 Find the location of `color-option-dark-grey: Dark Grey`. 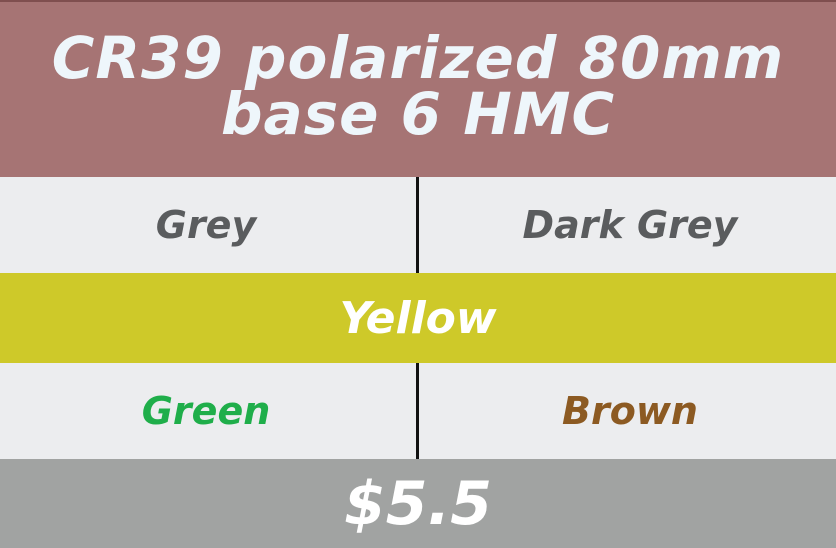

color-option-dark-grey: Dark Grey is located at coordinates (630, 225).